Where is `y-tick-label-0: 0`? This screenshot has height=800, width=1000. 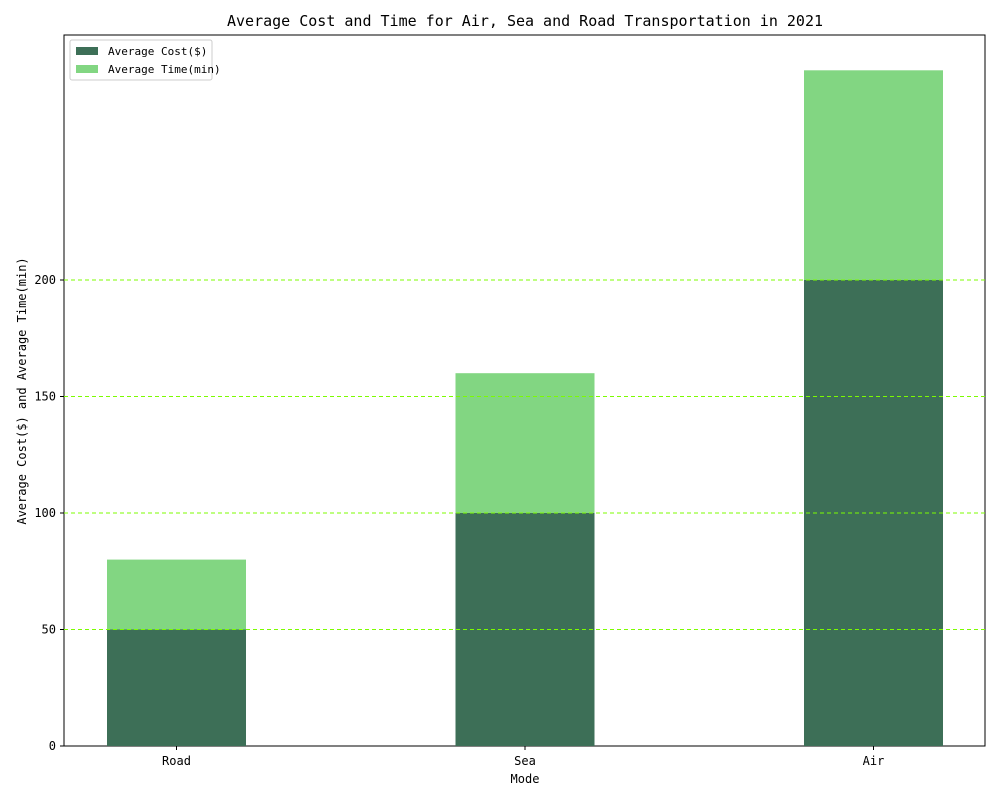 y-tick-label-0: 0 is located at coordinates (52, 746).